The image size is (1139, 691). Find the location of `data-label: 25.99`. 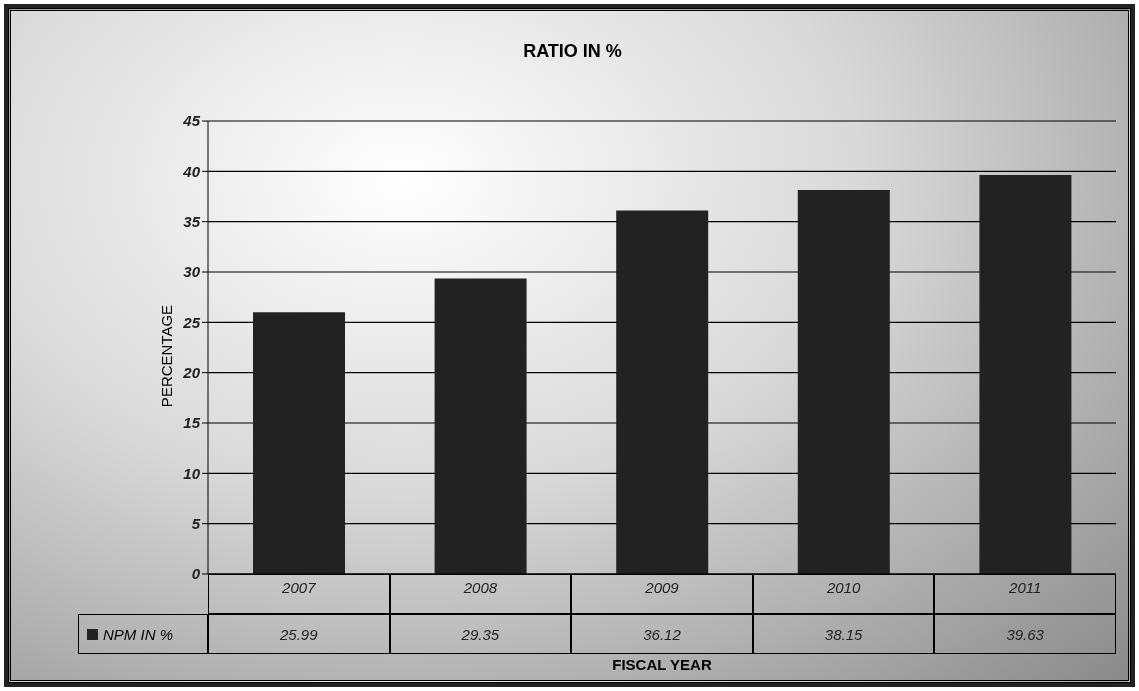

data-label: 25.99 is located at coordinates (299, 634).